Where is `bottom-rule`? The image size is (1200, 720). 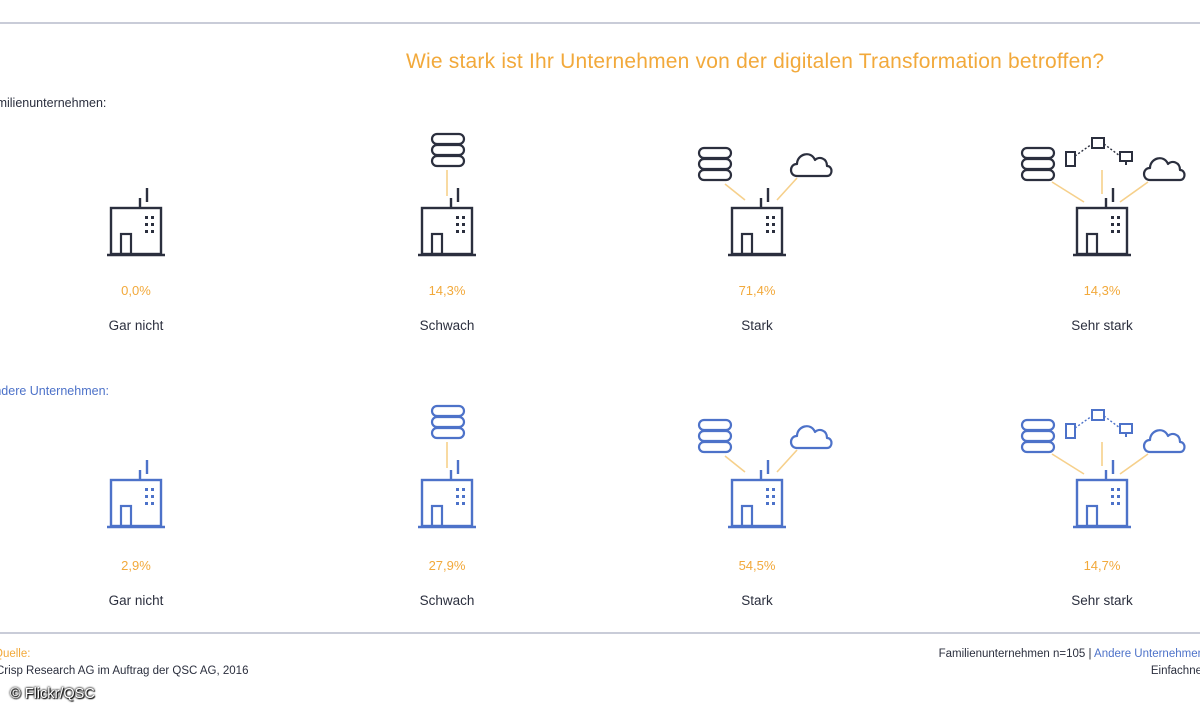
bottom-rule is located at coordinates (600, 633).